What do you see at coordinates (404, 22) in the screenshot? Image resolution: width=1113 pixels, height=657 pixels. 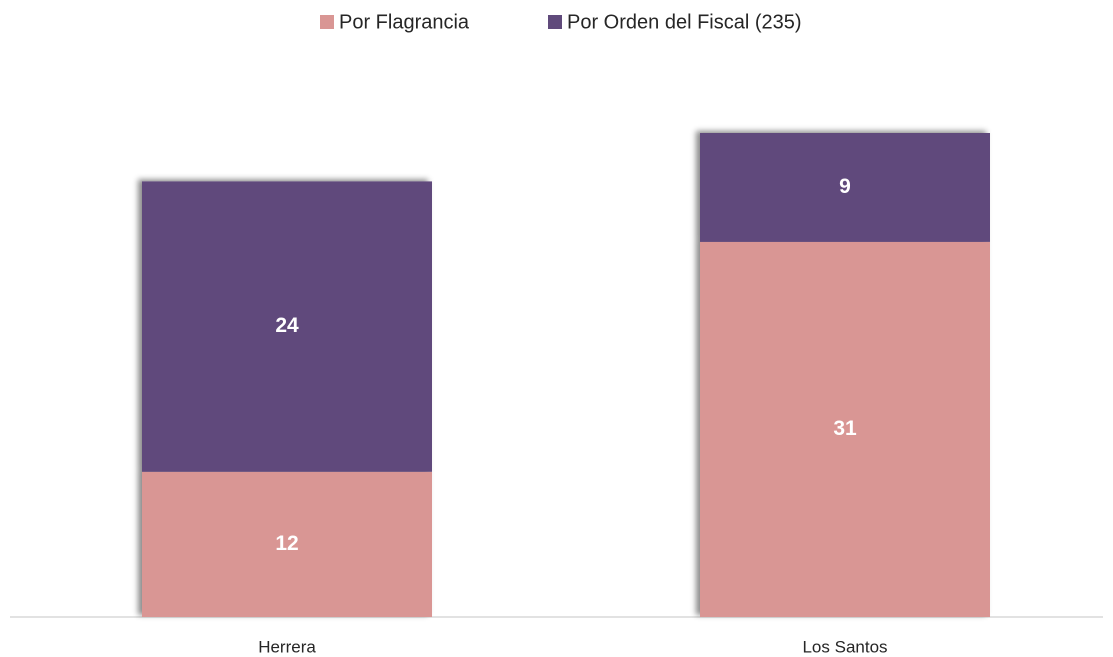 I see `legend-label: Por Flagrancia` at bounding box center [404, 22].